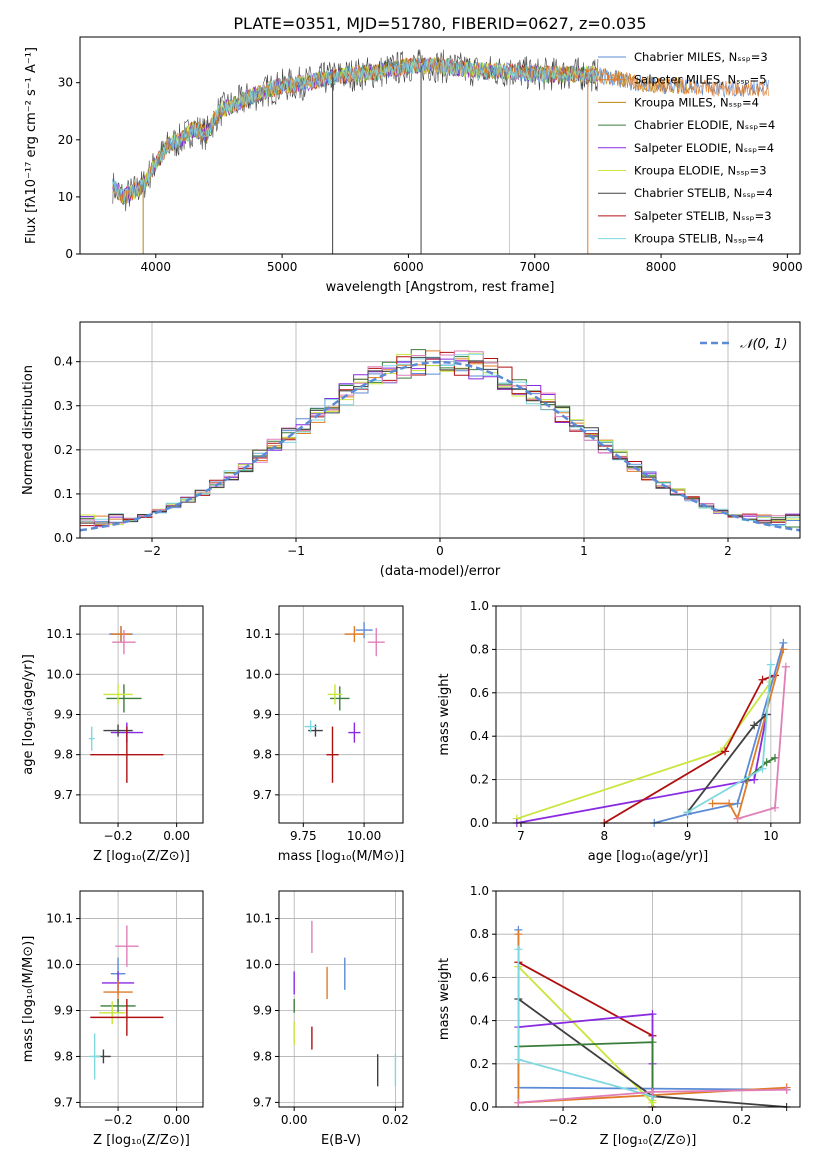 The image size is (819, 1170). What do you see at coordinates (604, 836) in the screenshot?
I see `x-tick-label: 8` at bounding box center [604, 836].